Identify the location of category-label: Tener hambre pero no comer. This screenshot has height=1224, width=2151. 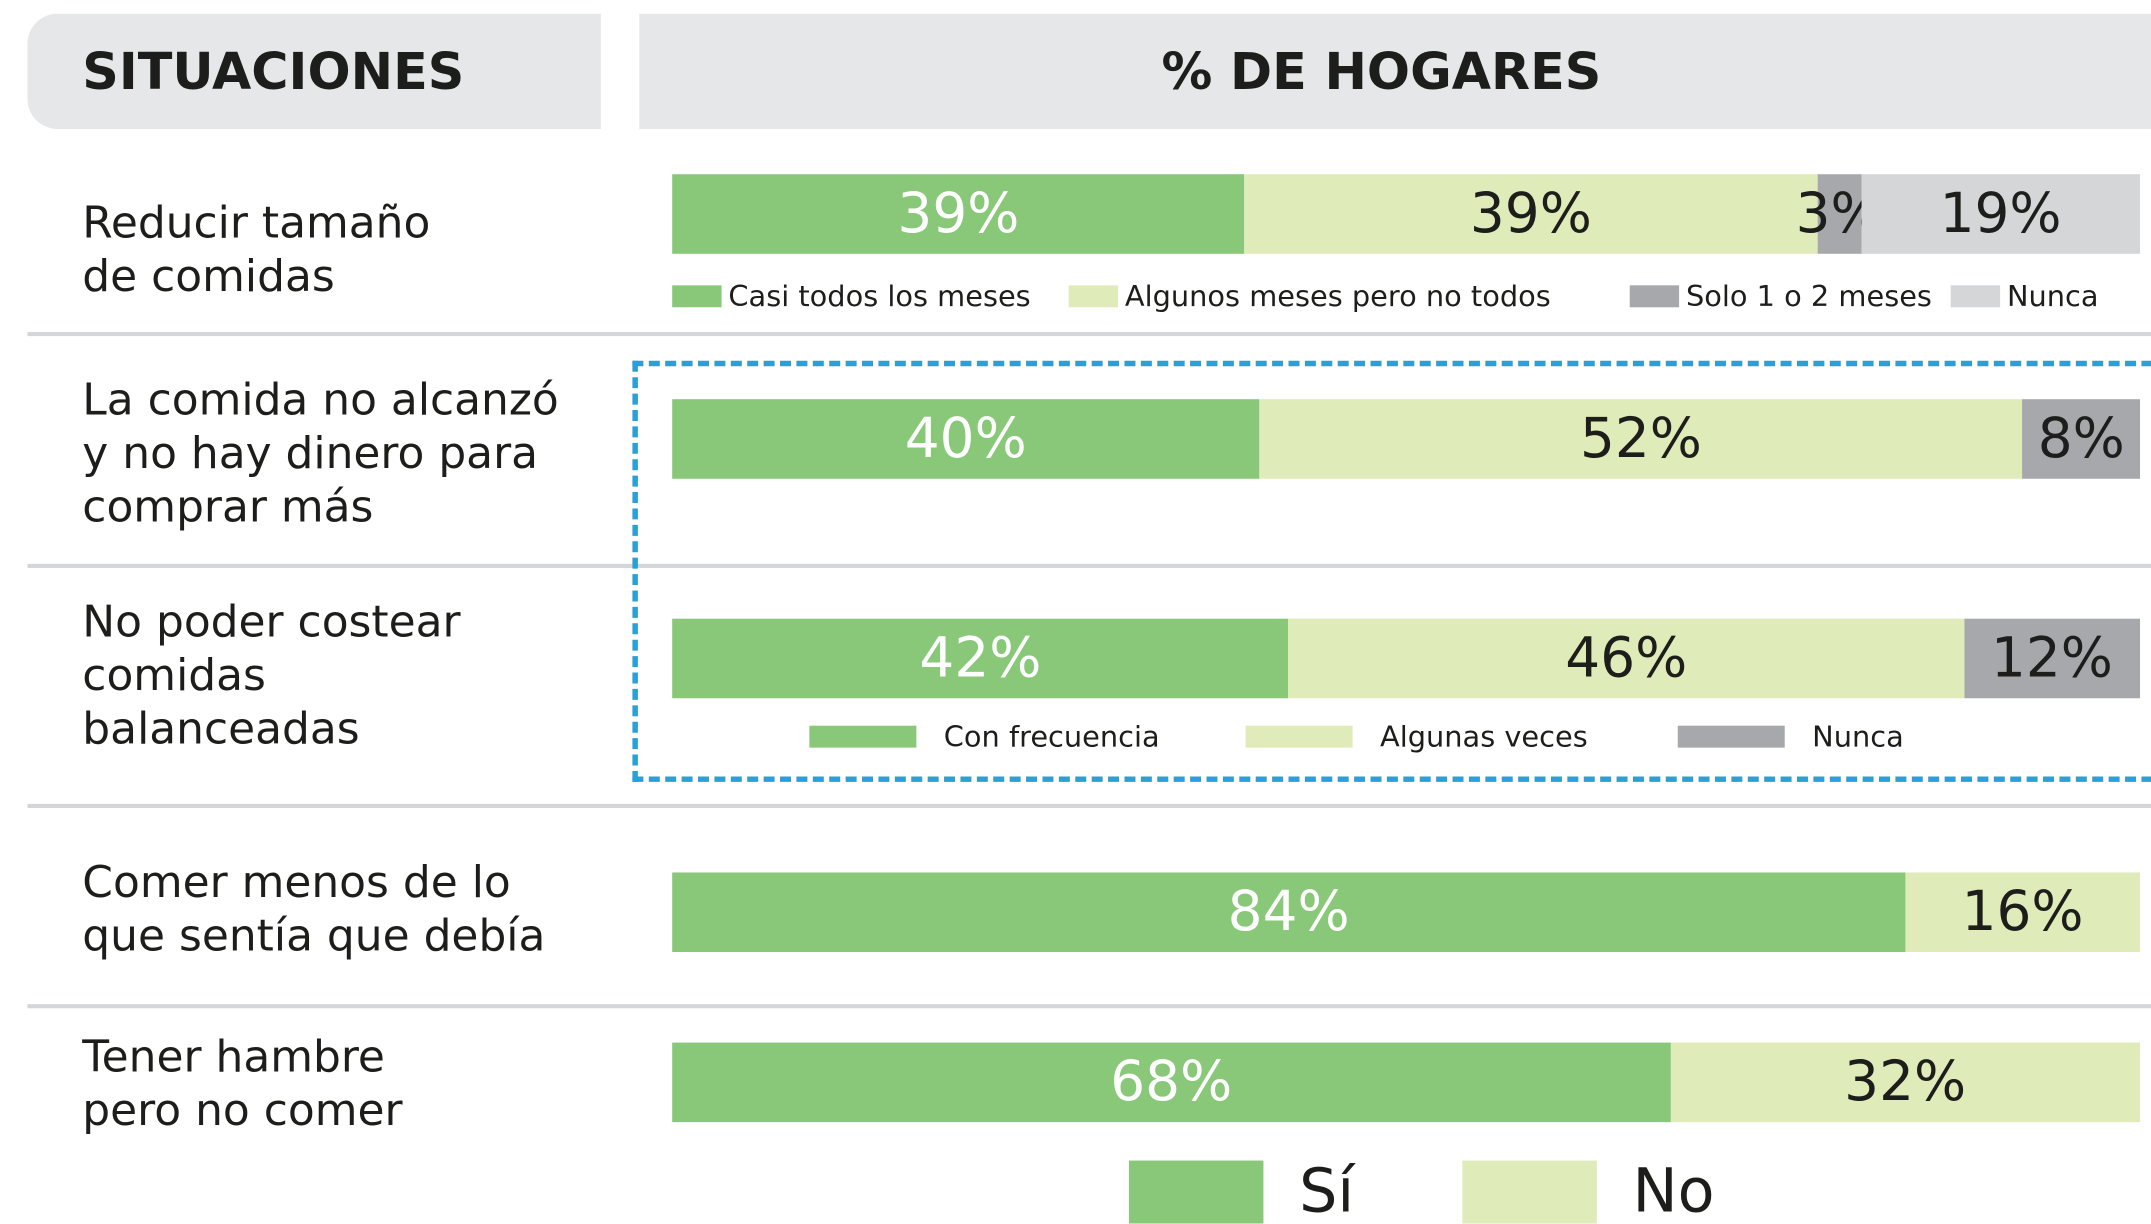
(242, 1083).